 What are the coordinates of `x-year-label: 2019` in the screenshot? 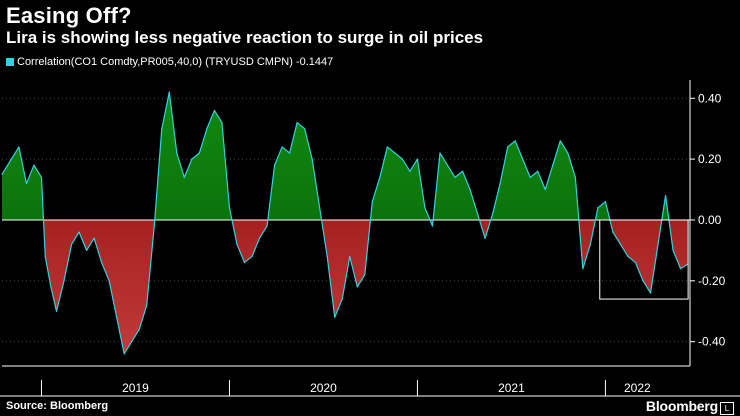 It's located at (135, 388).